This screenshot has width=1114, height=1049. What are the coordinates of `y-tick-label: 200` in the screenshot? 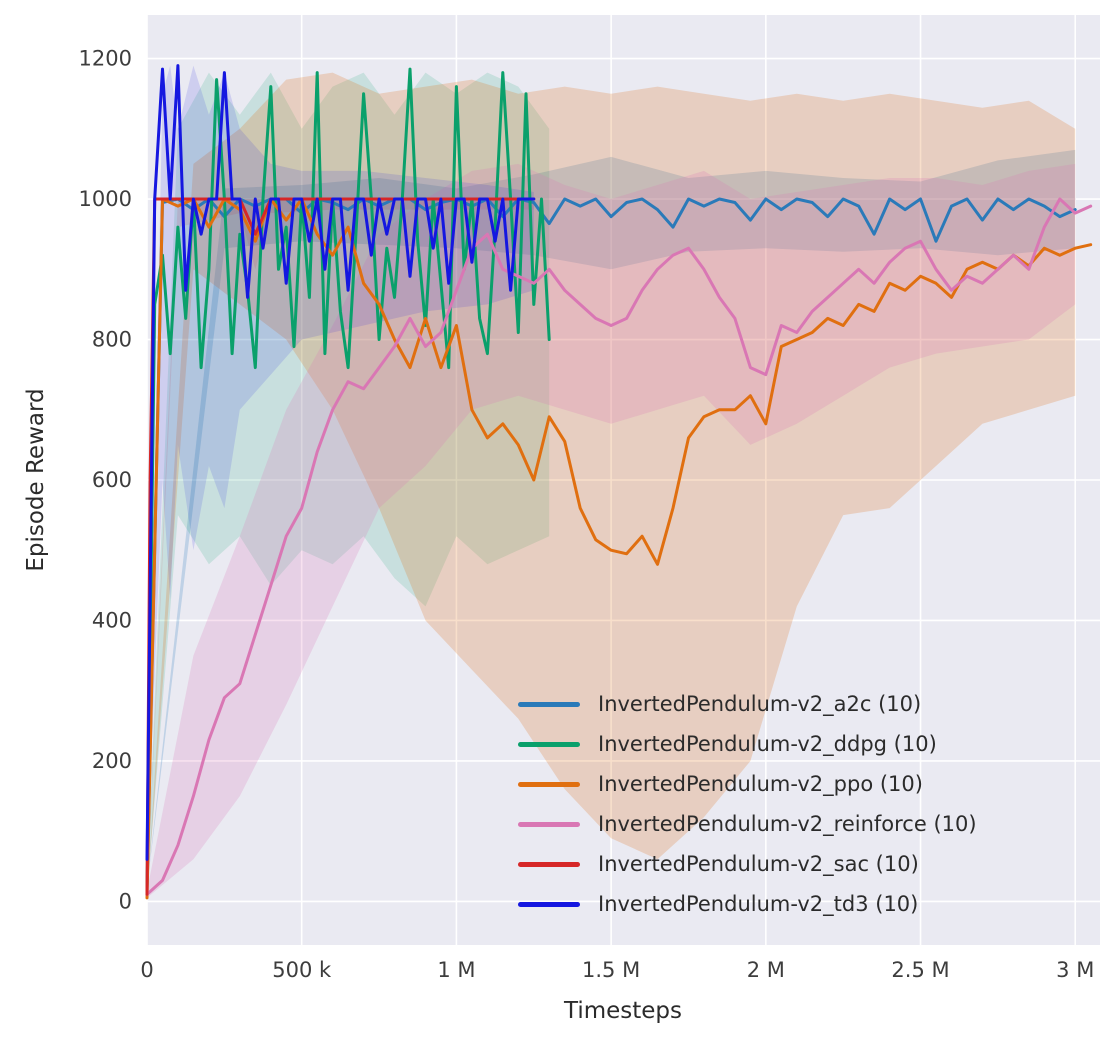 It's located at (112, 761).